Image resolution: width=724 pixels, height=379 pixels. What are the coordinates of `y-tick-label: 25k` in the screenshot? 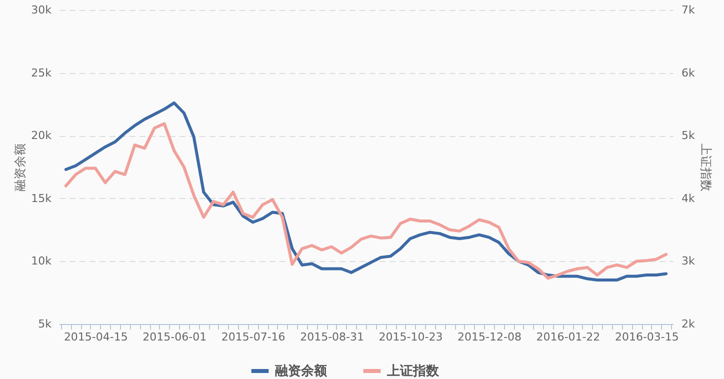 It's located at (41, 73).